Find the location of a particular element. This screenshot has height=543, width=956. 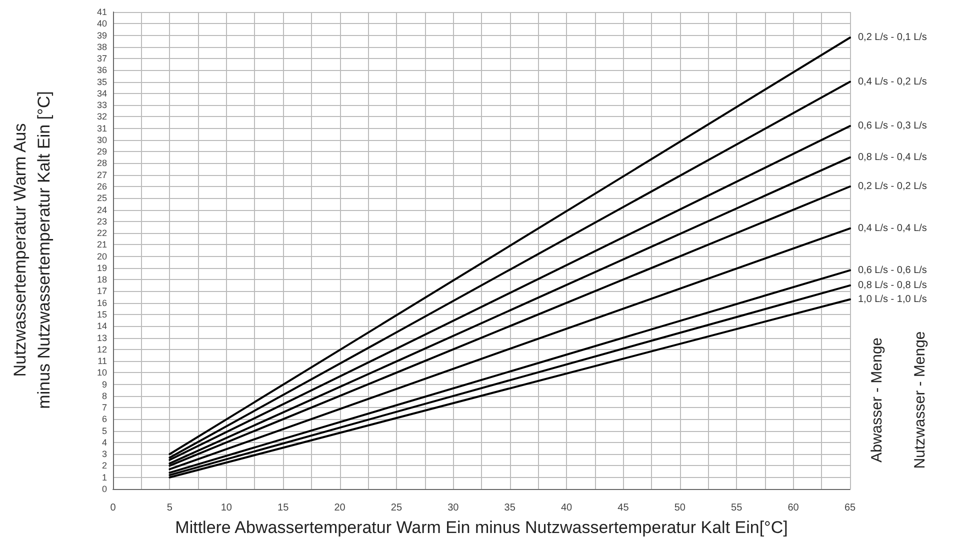

y-tick-label: 5 is located at coordinates (104, 431).